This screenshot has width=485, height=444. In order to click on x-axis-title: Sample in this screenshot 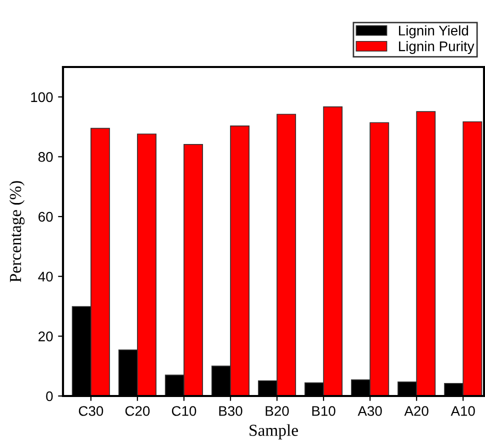, I will do `click(274, 432)`.